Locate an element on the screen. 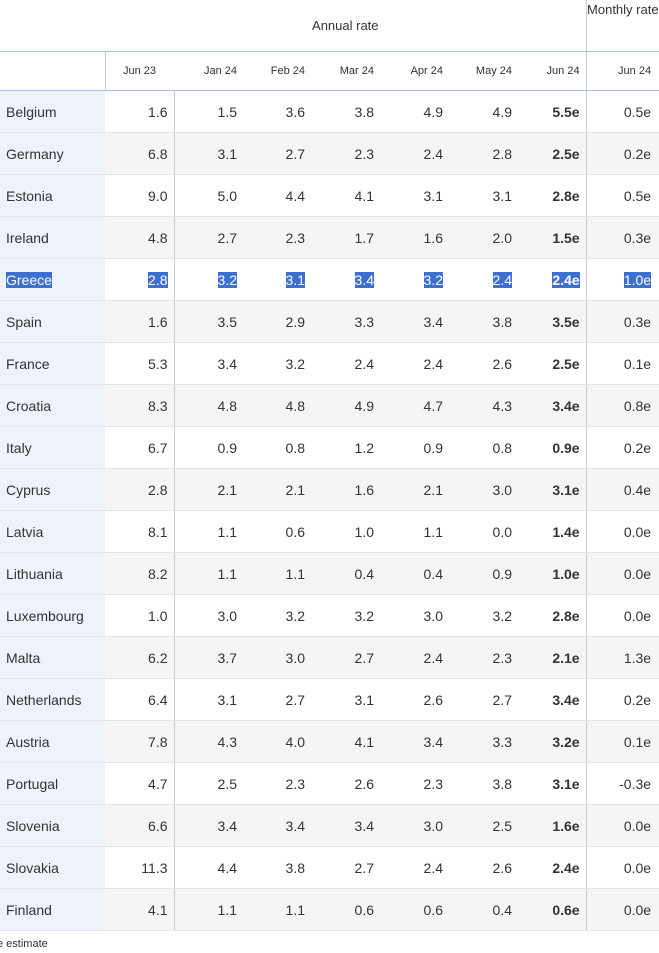 This screenshot has height=953, width=659. table-row: Portugal 4.7 2.5 2.3 2.6 2.3 3.8 3.1e -0.3e is located at coordinates (329, 783).